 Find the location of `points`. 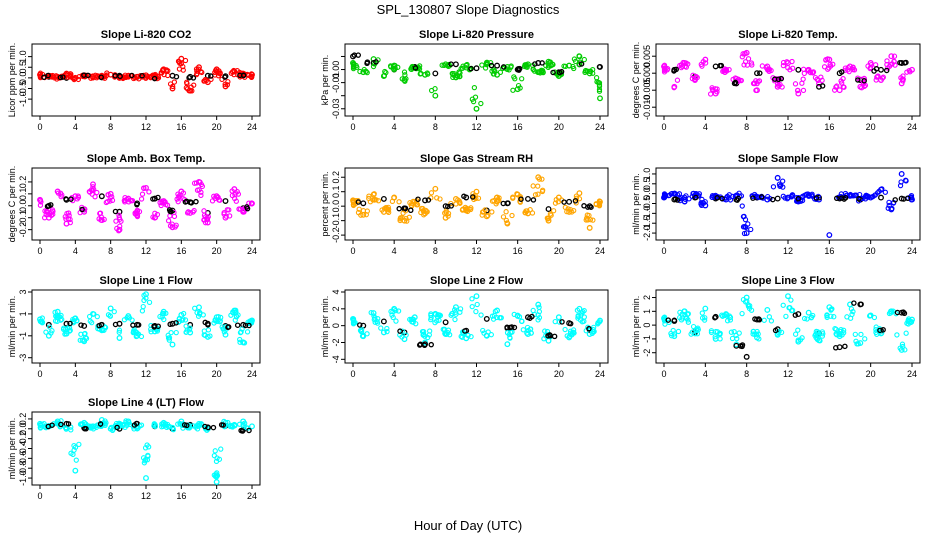

points is located at coordinates (476, 321).